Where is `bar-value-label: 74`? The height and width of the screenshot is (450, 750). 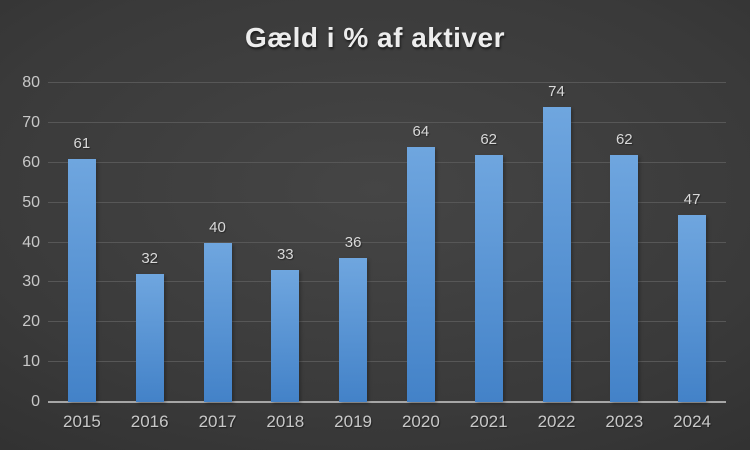 bar-value-label: 74 is located at coordinates (556, 91).